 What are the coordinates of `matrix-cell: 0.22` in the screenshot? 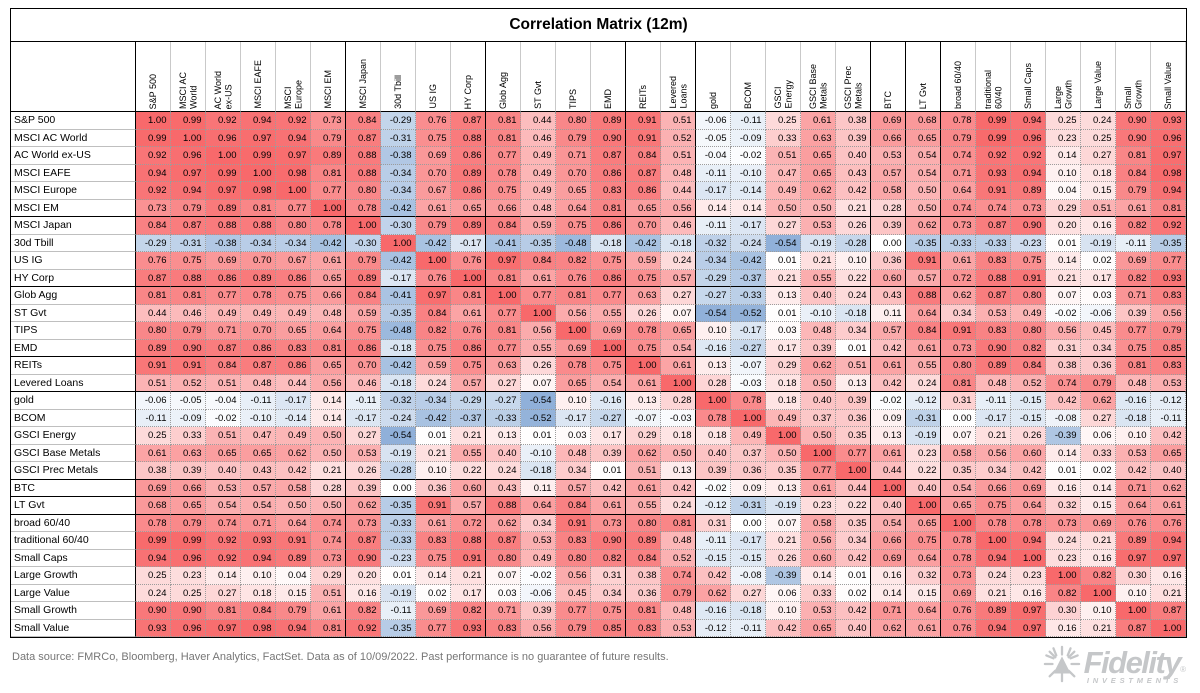 It's located at (853, 506).